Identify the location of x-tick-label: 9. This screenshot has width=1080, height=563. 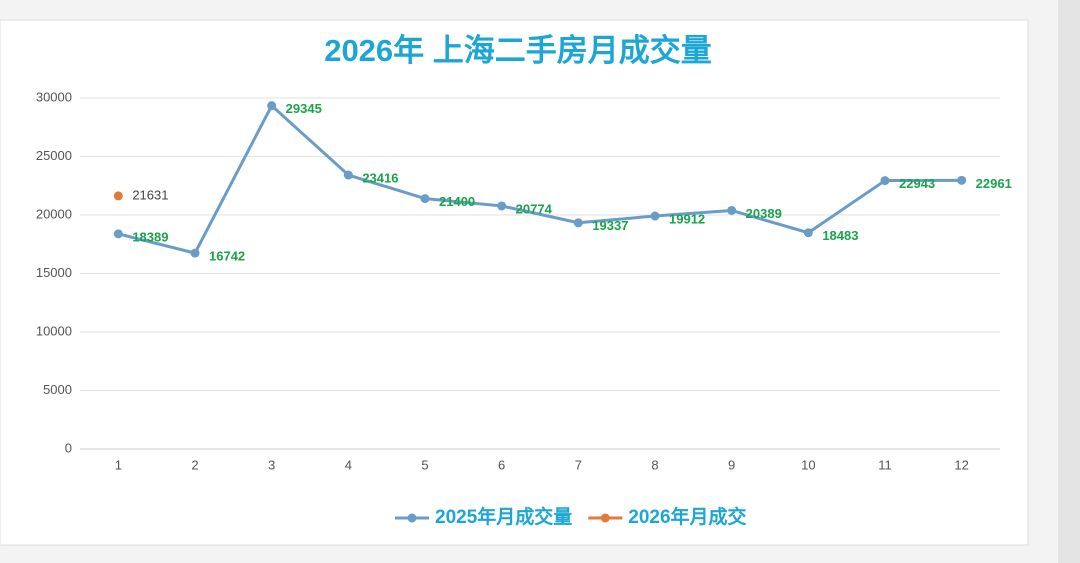
(731, 464).